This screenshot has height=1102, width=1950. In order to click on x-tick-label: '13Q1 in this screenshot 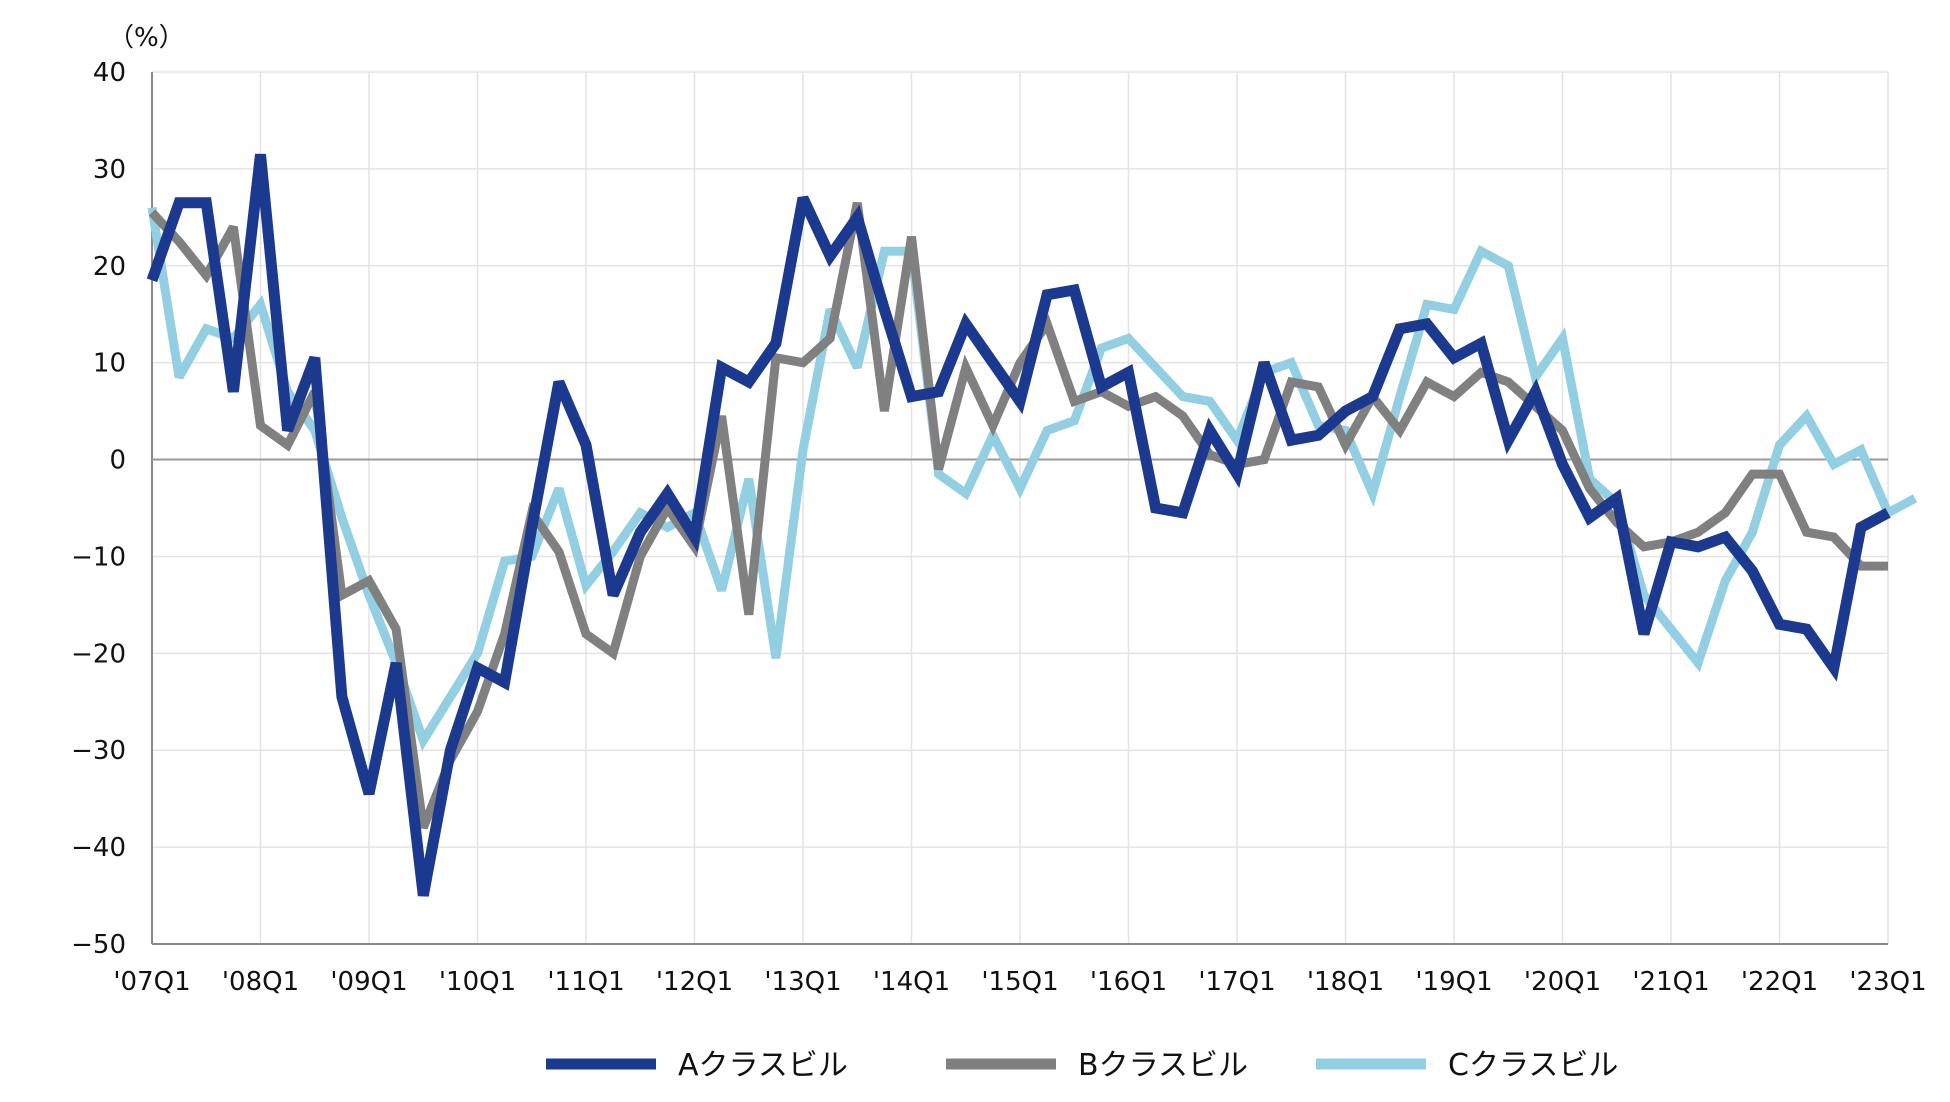, I will do `click(802, 982)`.